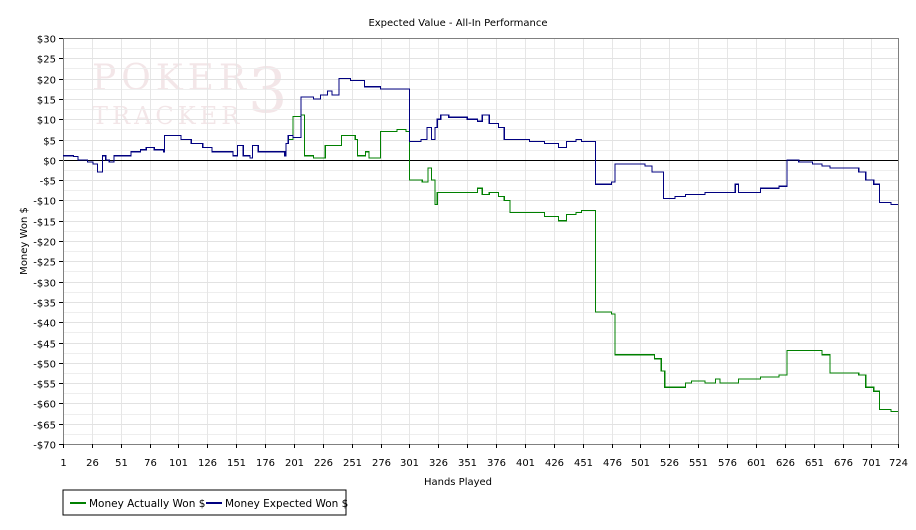  I want to click on x-tick-label: 476, so click(612, 463).